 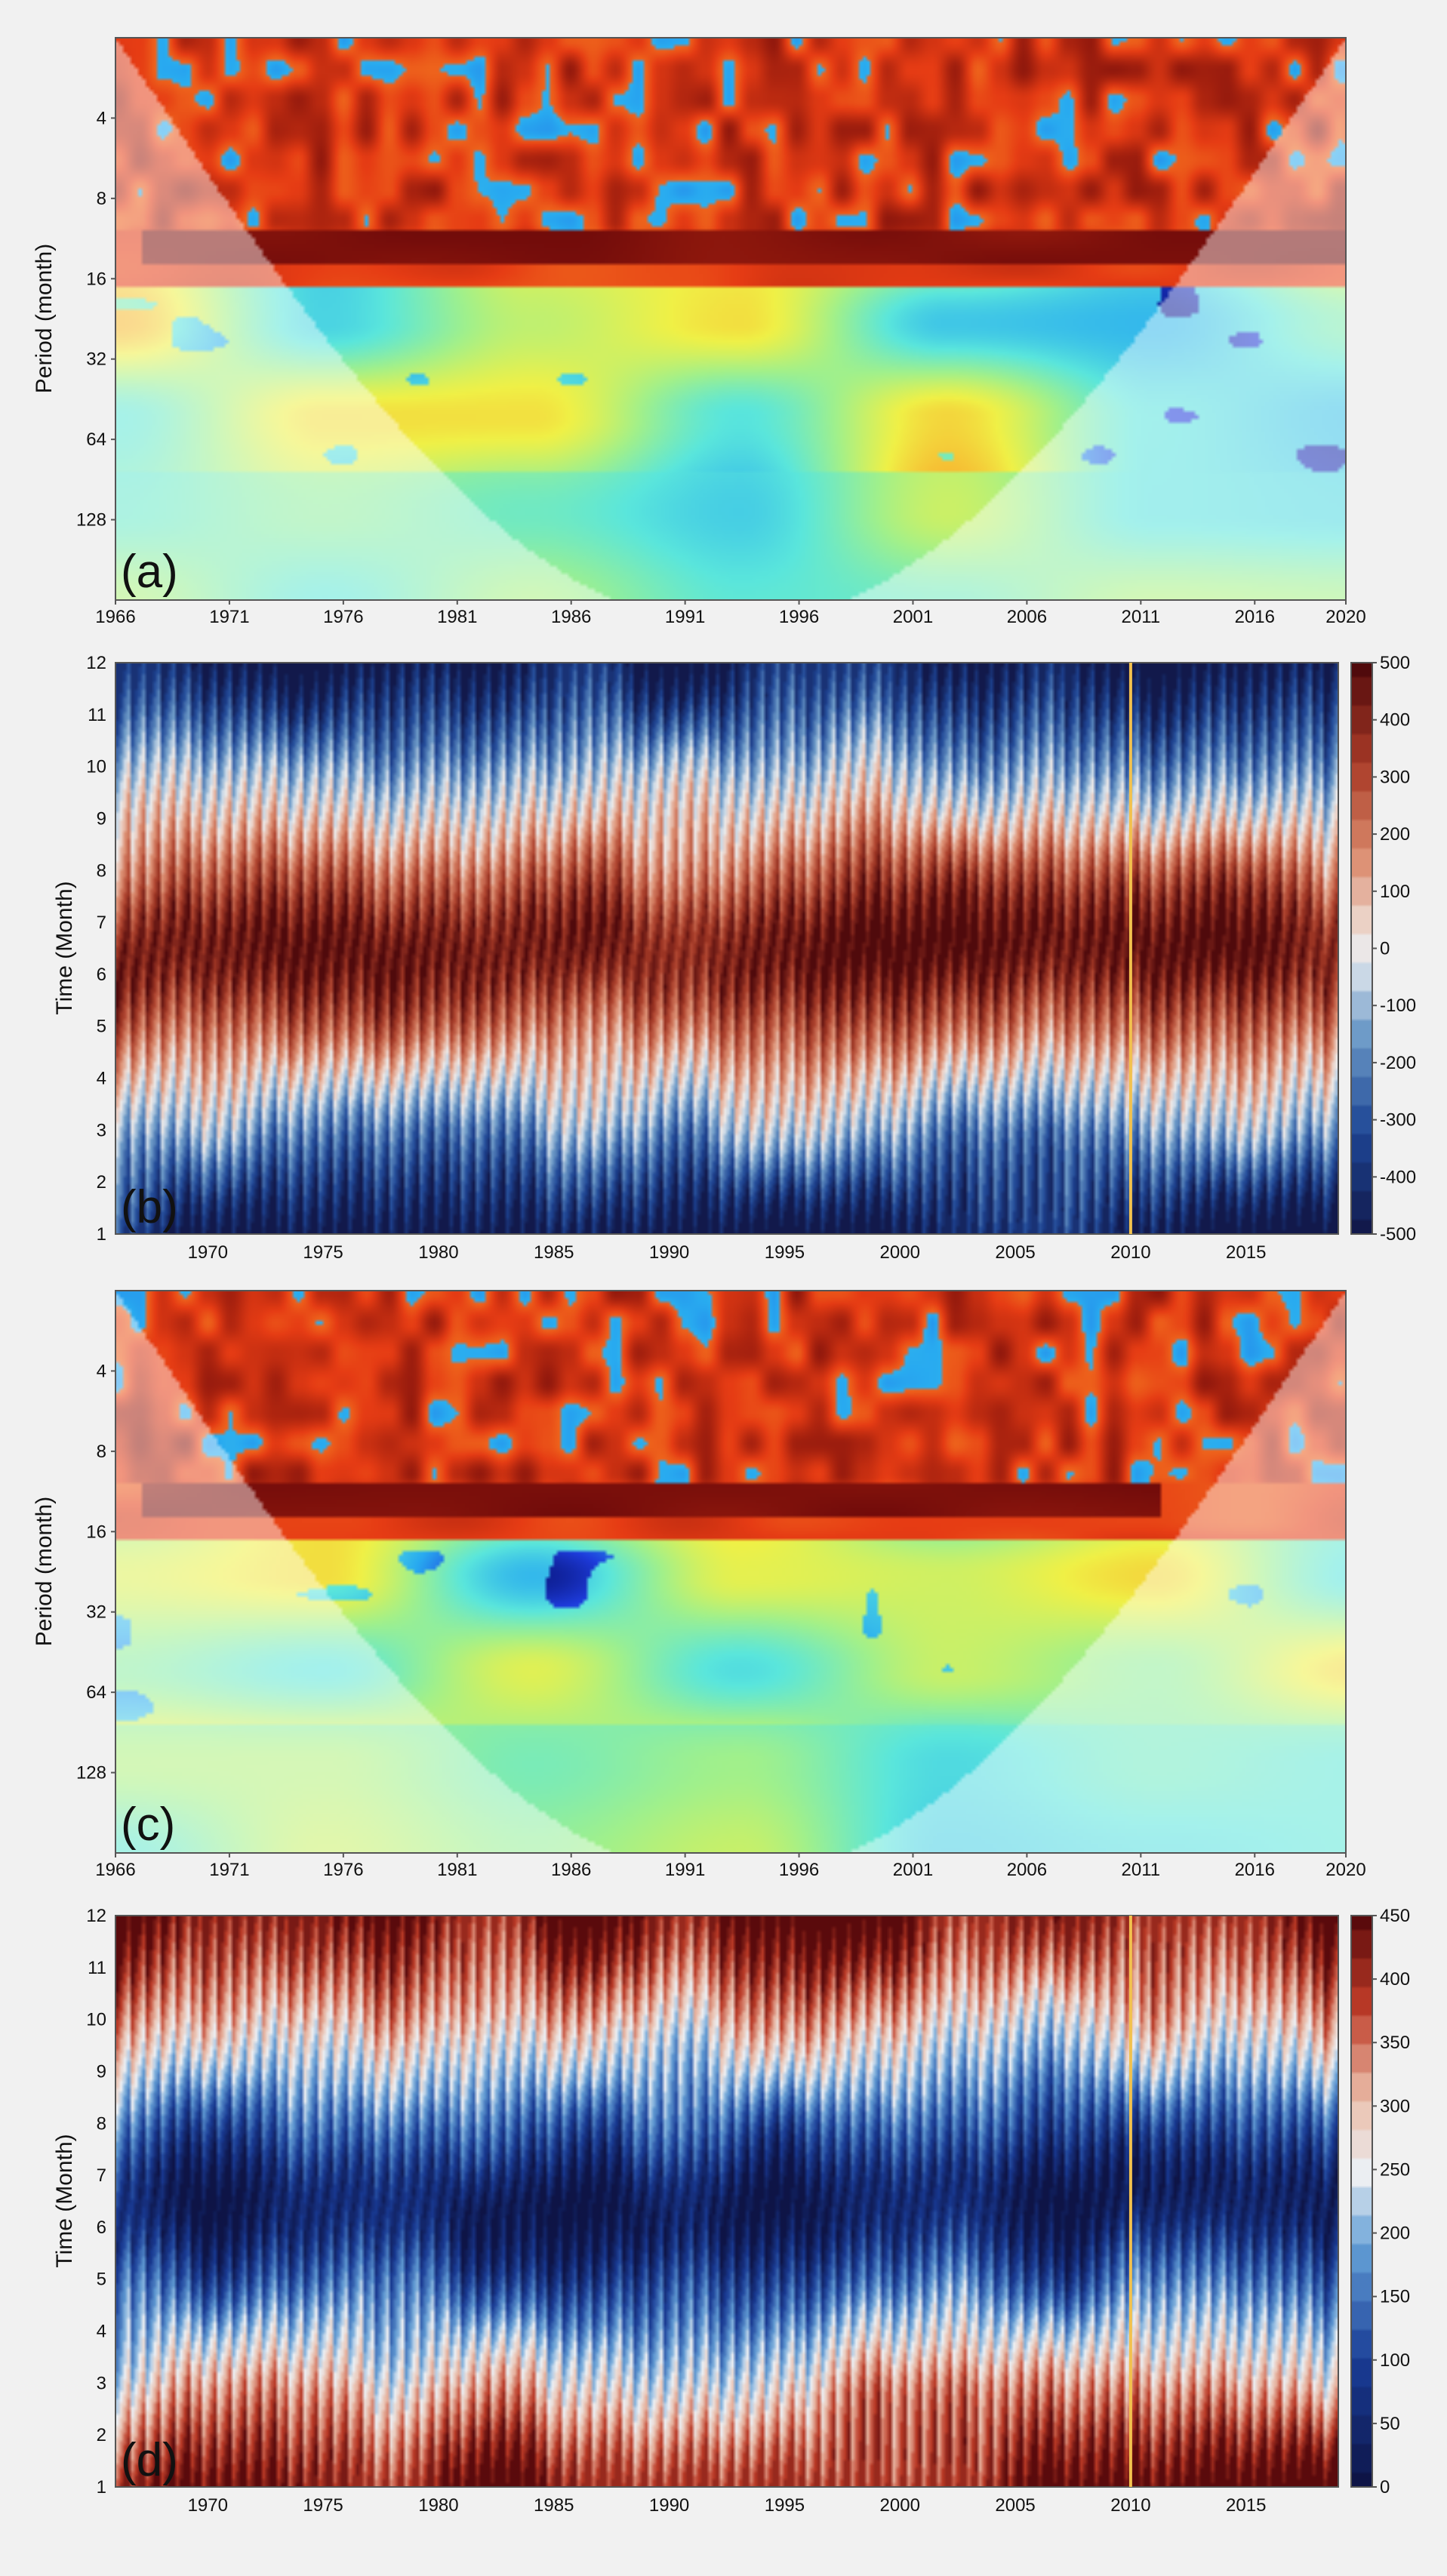 What do you see at coordinates (1394, 949) in the screenshot?
I see `colorbar-ticks-b: 500 400 300 200 100 0 -100 -200 -300 -400 -500` at bounding box center [1394, 949].